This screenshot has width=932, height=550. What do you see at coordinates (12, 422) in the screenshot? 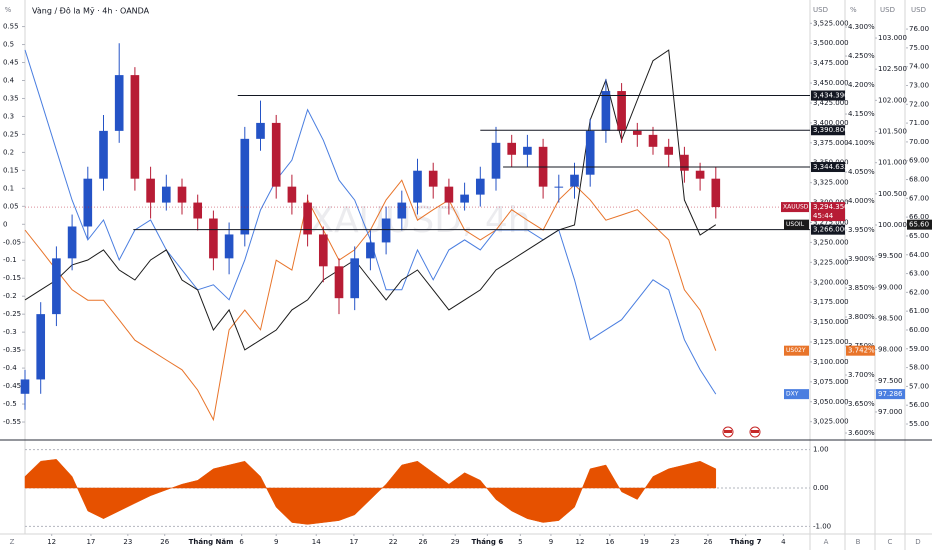
I see `left-tick-label: -0.55` at bounding box center [12, 422].